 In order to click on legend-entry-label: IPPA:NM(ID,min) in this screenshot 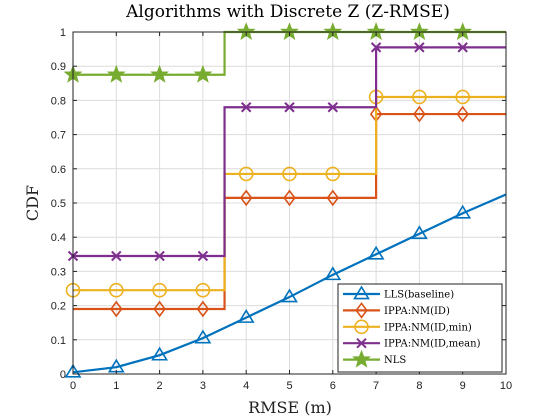, I will do `click(428, 327)`.